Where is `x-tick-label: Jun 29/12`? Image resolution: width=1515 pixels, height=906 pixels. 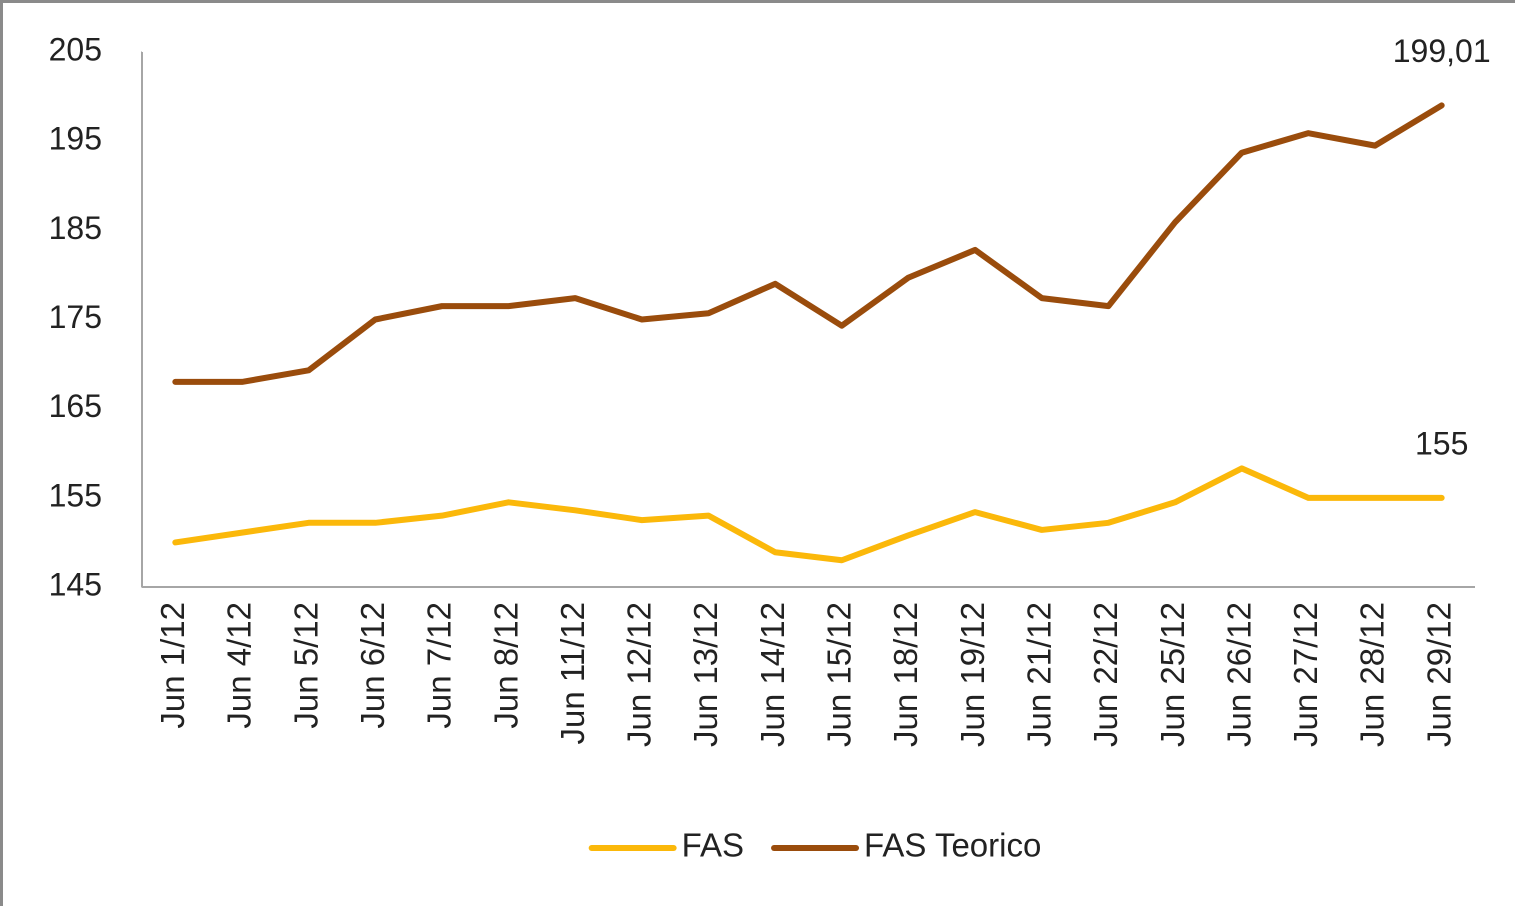
x-tick-label: Jun 29/12 is located at coordinates (1438, 674).